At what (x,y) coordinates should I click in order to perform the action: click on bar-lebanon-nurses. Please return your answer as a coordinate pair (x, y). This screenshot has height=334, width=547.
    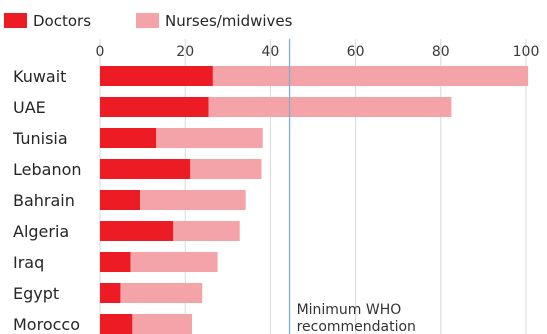
    Looking at the image, I should click on (226, 169).